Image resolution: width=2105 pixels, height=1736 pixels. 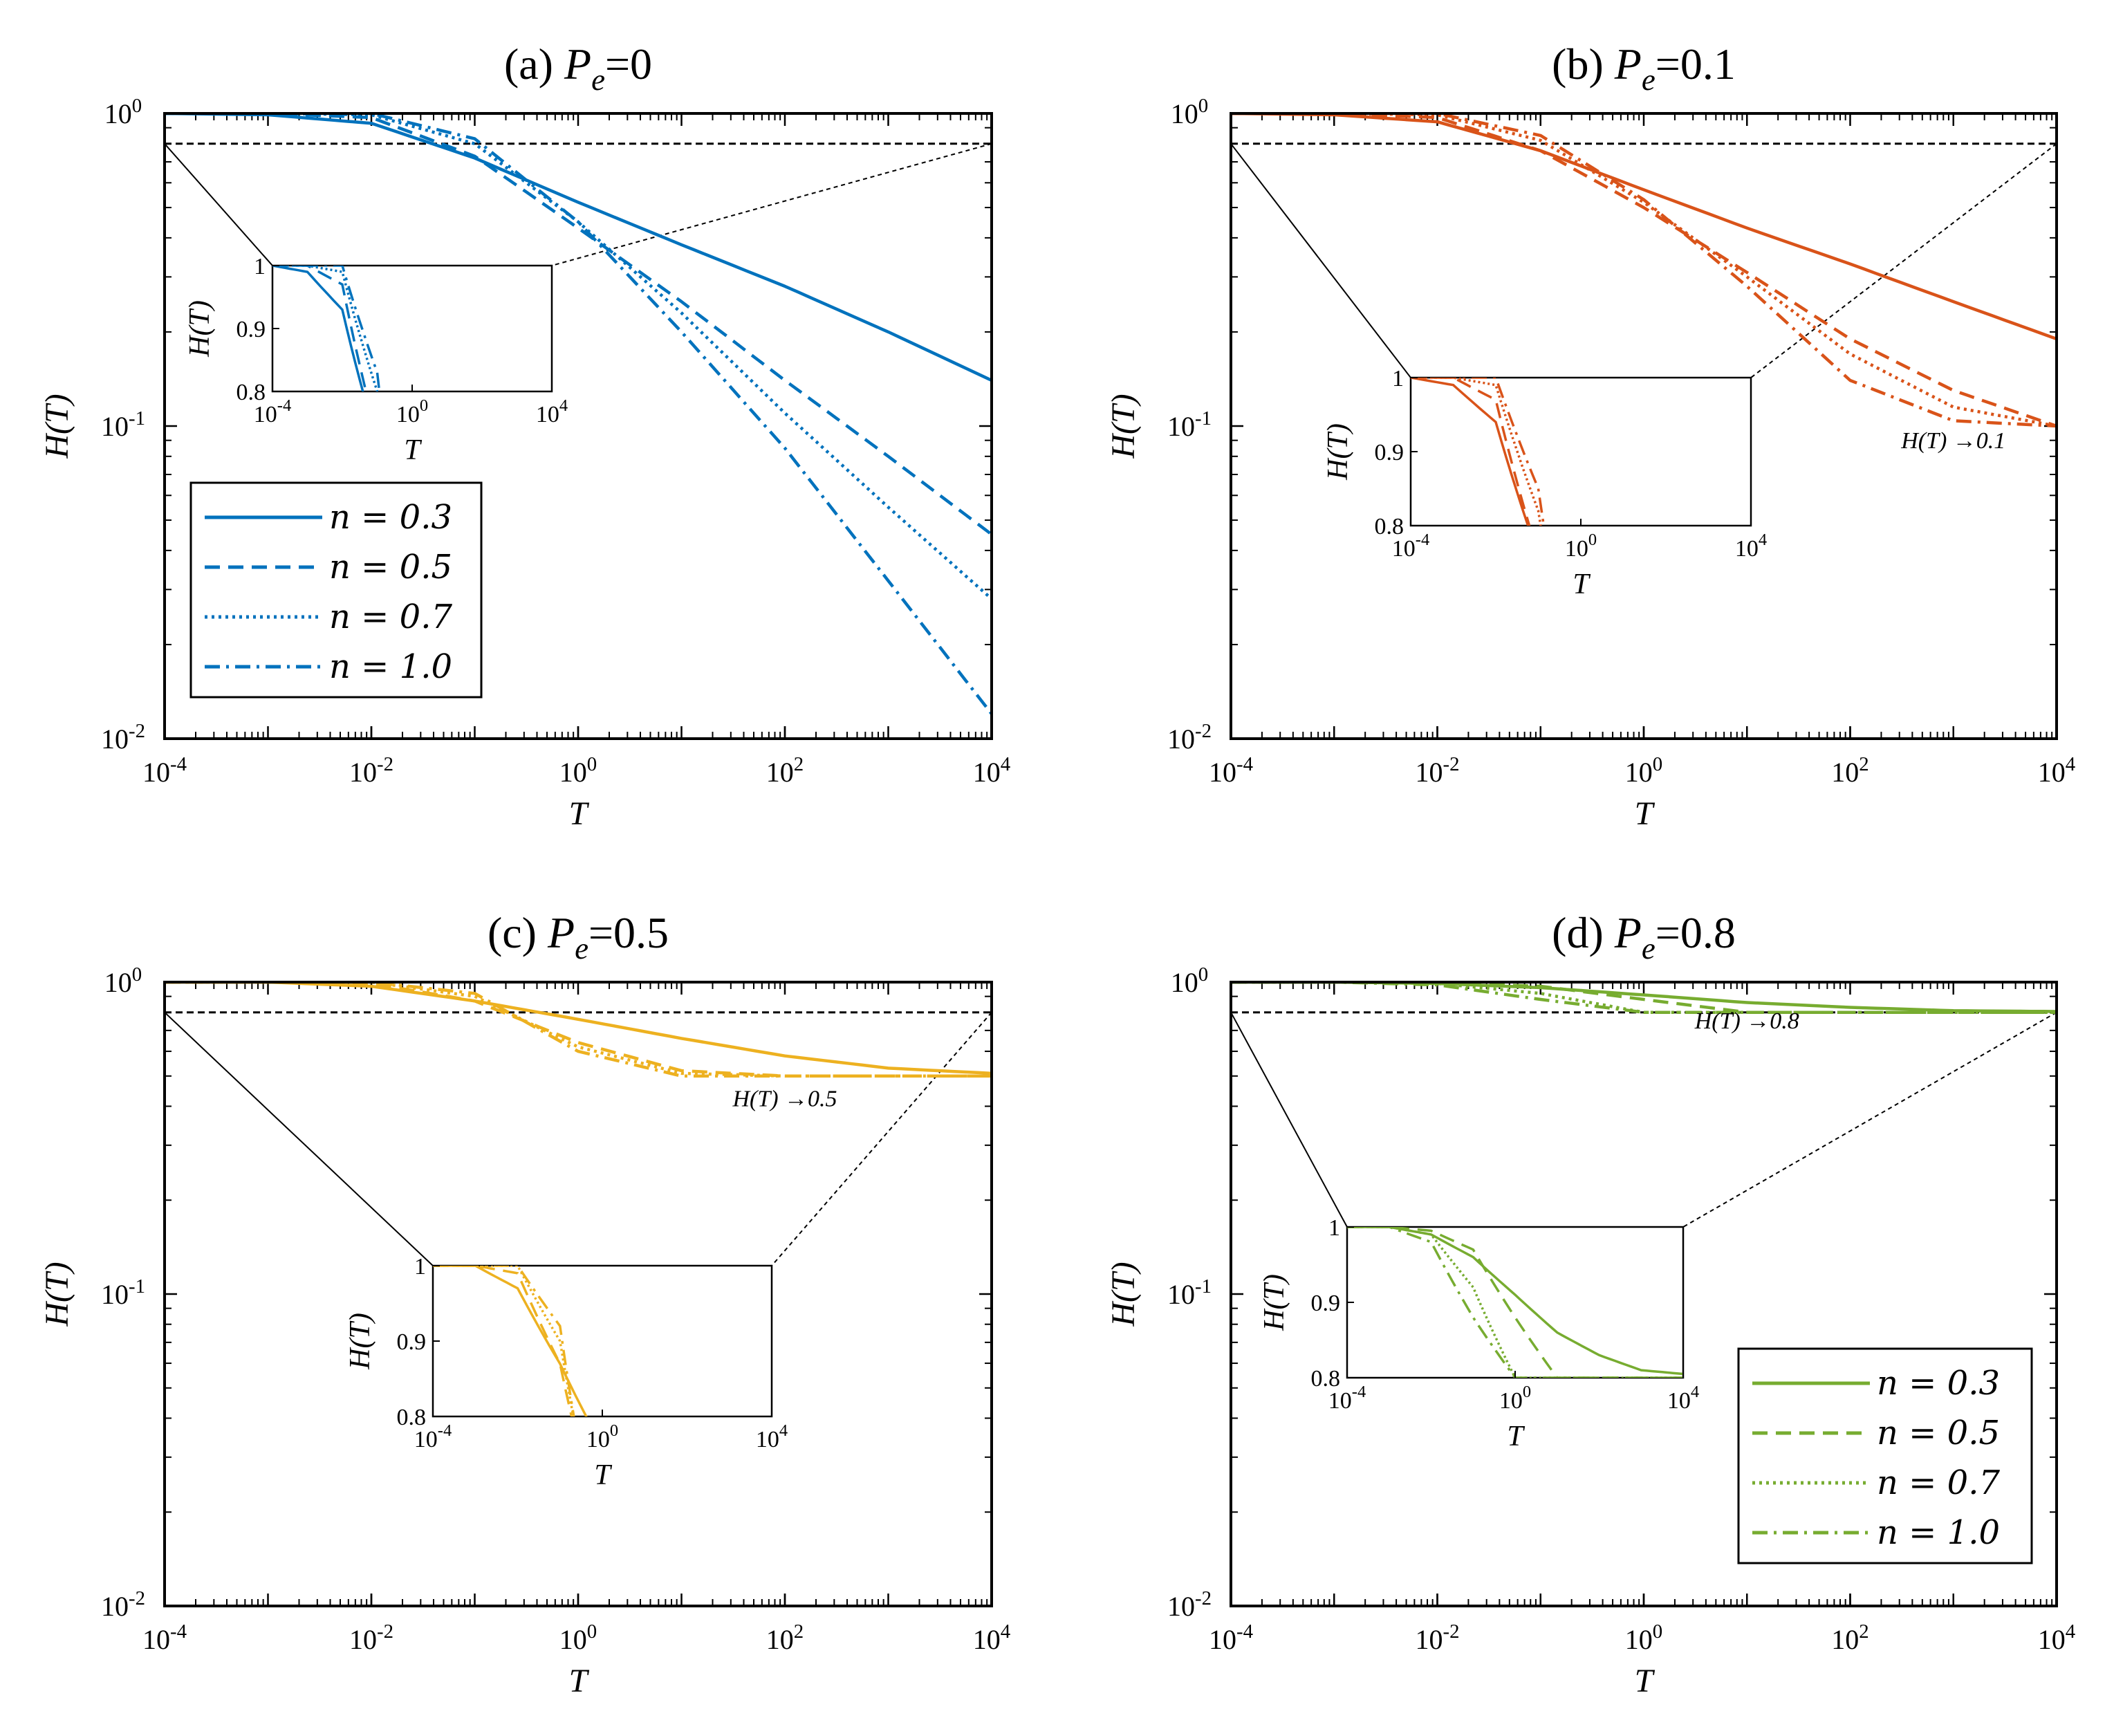 I want to click on limit-annotation: H(T) →0.5, so click(x=784, y=1098).